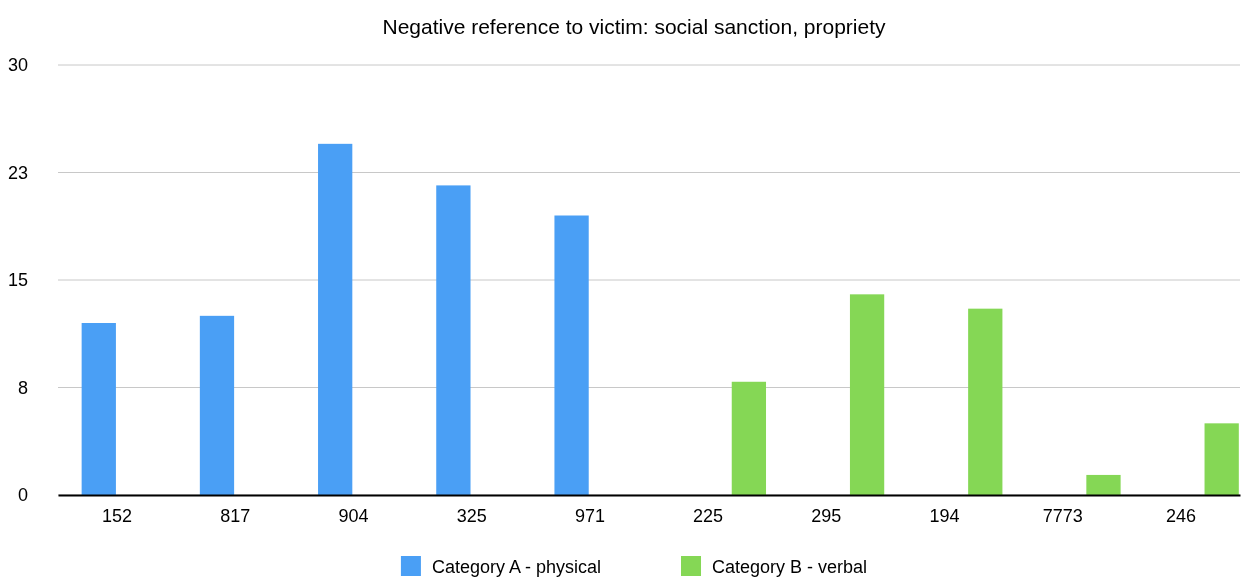 This screenshot has width=1248, height=586. Describe the element at coordinates (589, 515) in the screenshot. I see `x-tick-label: 971` at that location.